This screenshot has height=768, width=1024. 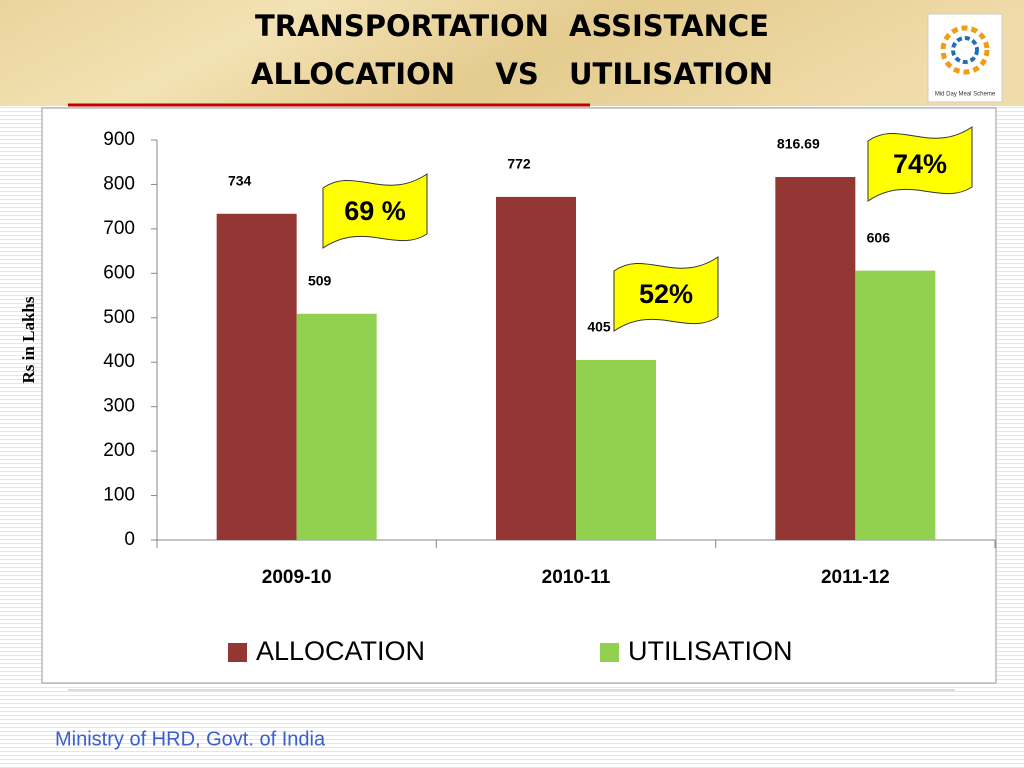 I want to click on data-label: 816.69, so click(x=798, y=144).